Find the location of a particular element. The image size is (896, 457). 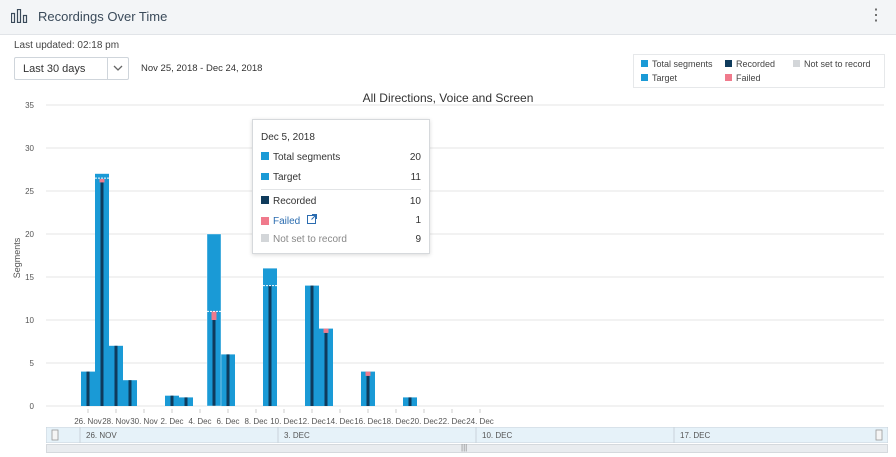

panel-title: Recordings Over Time is located at coordinates (103, 16).